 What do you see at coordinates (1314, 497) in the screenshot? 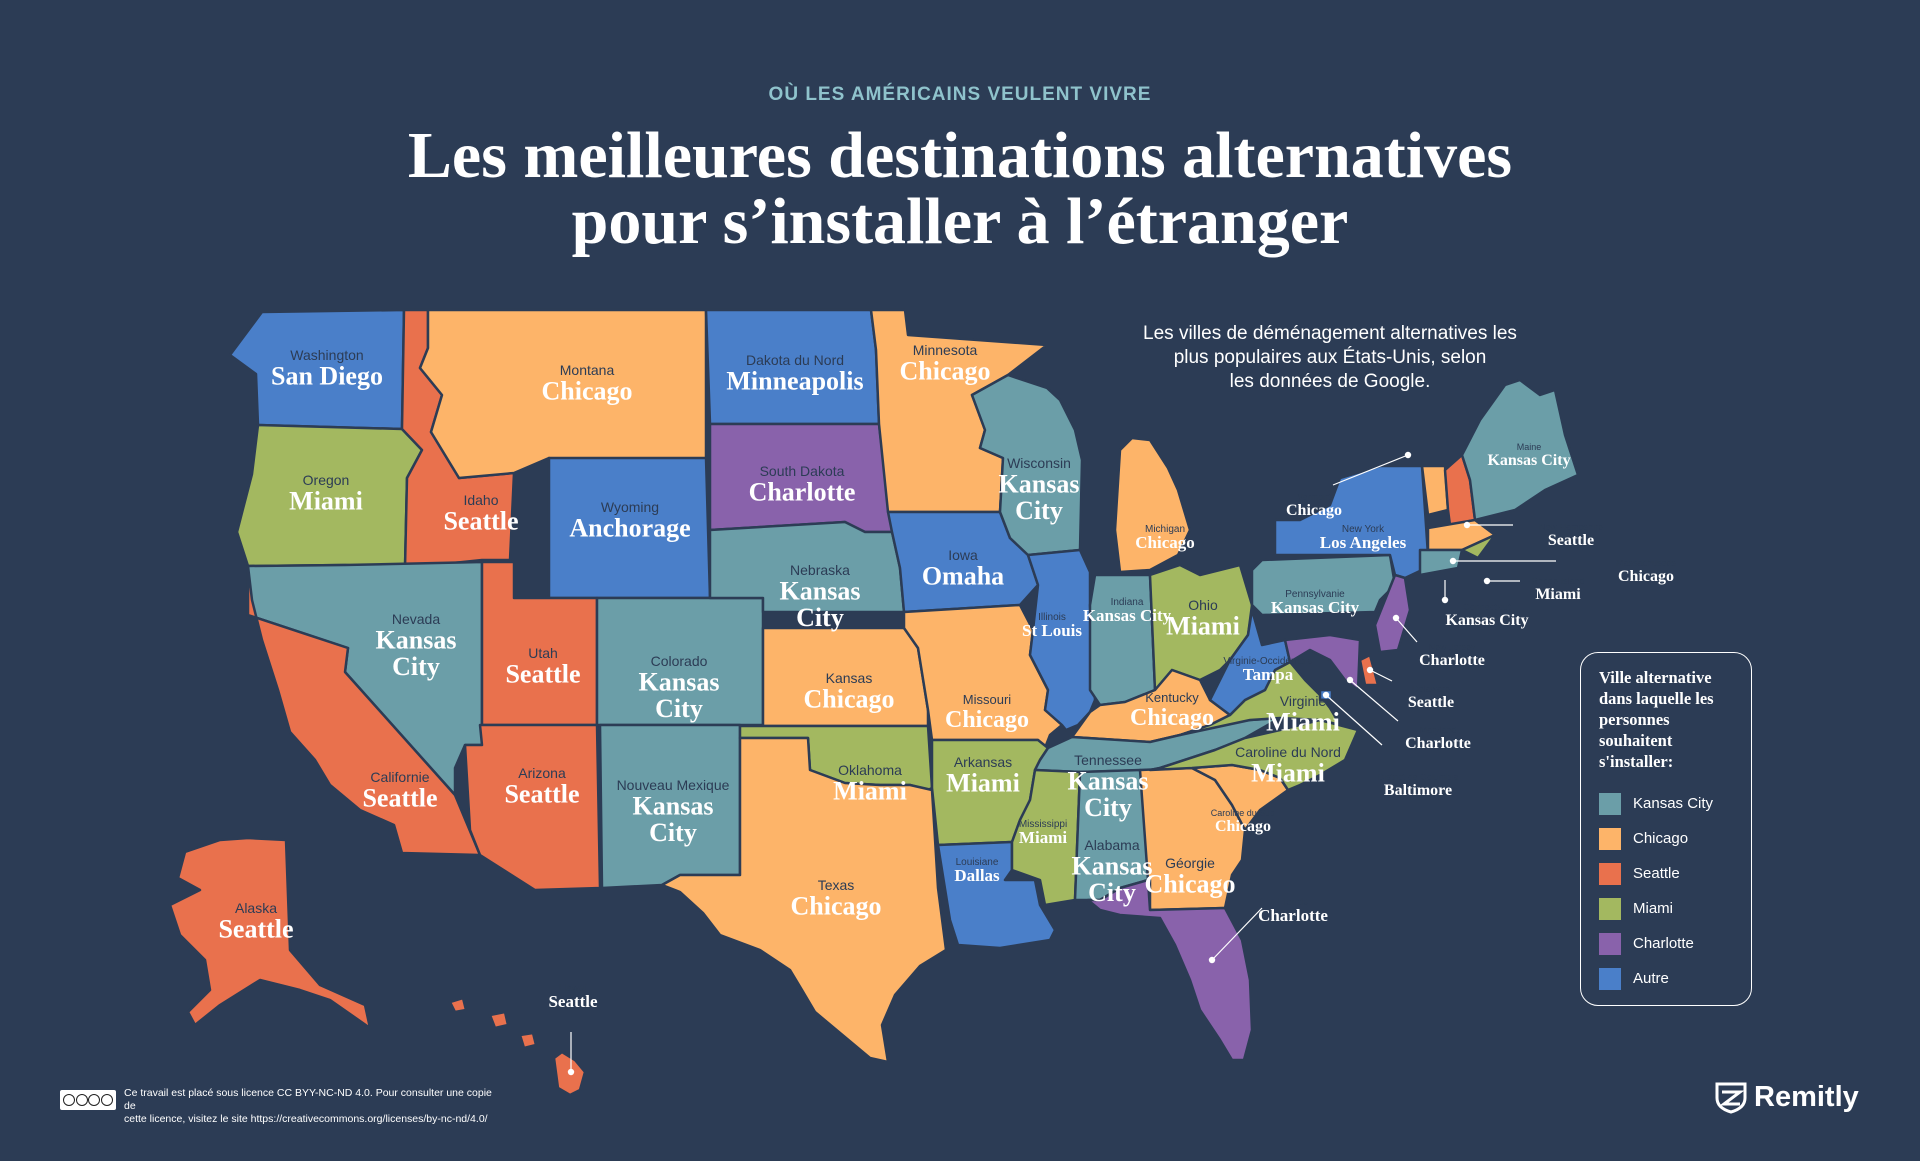
I see `state-name-vermont: Vermont` at bounding box center [1314, 497].